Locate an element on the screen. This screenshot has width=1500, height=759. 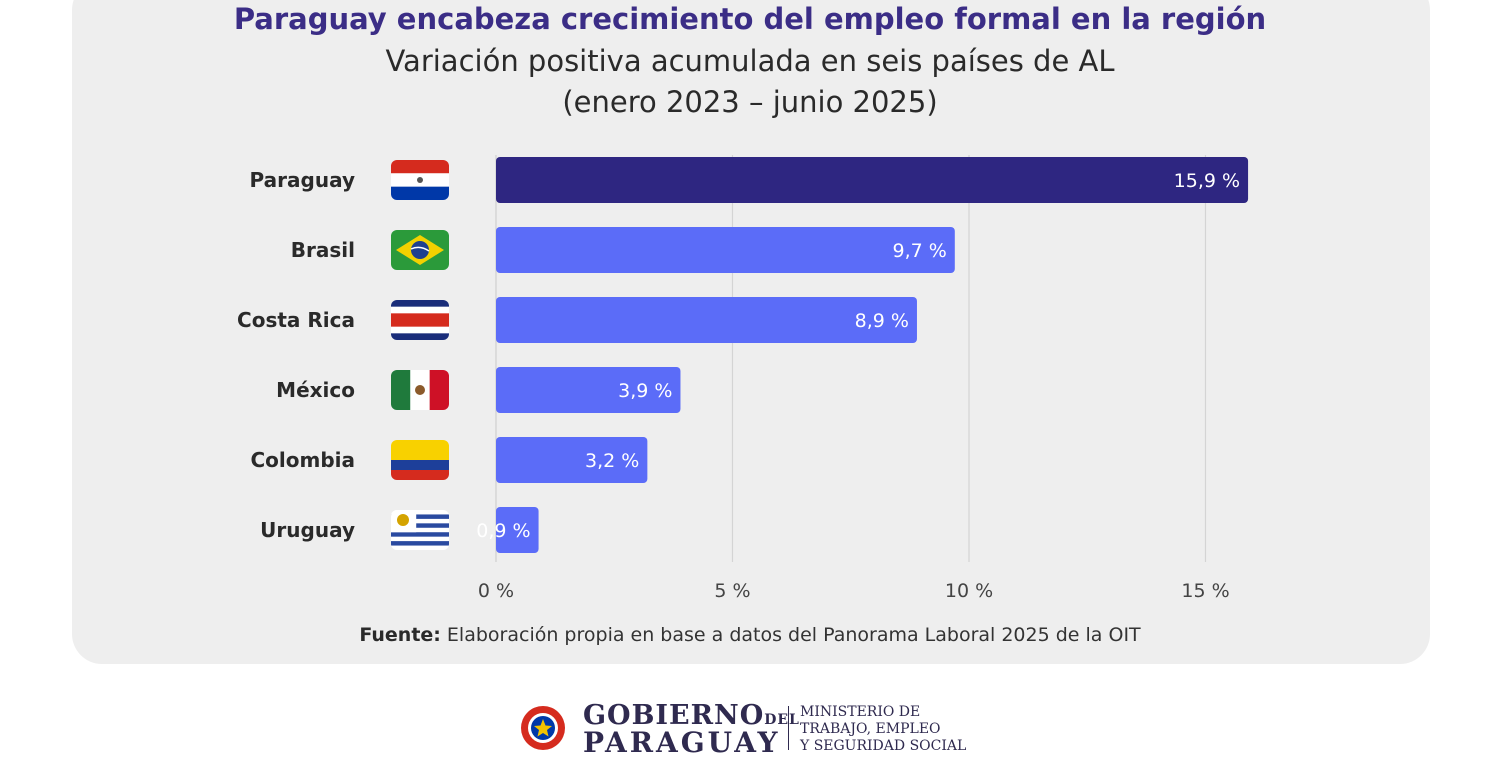
mexico-flag-icon is located at coordinates (420, 390).